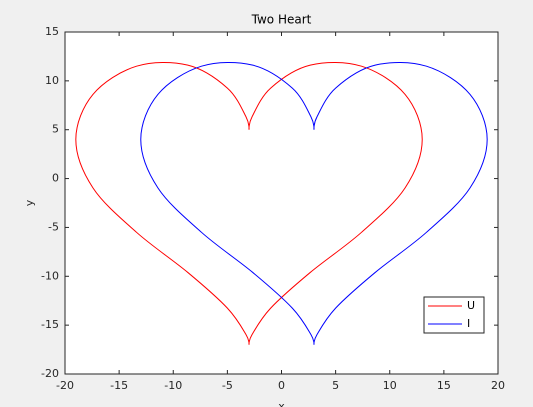  I want to click on y-tick-label: -5, so click(53, 226).